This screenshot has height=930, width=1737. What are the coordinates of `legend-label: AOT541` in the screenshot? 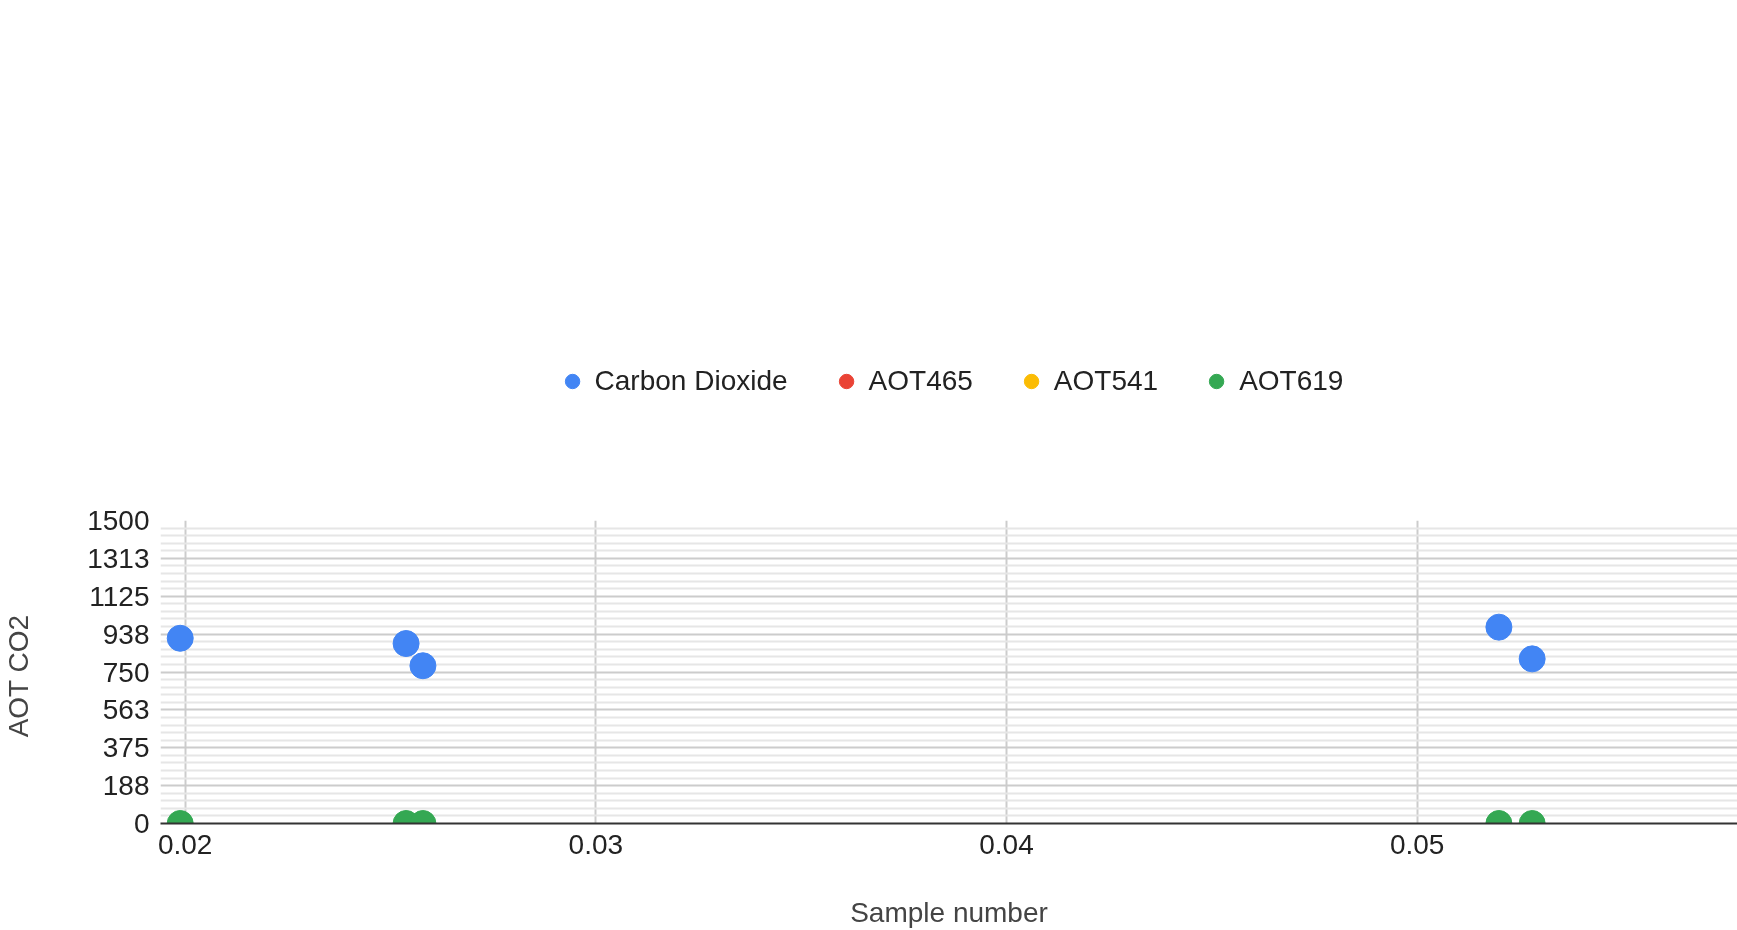 It's located at (1106, 381).